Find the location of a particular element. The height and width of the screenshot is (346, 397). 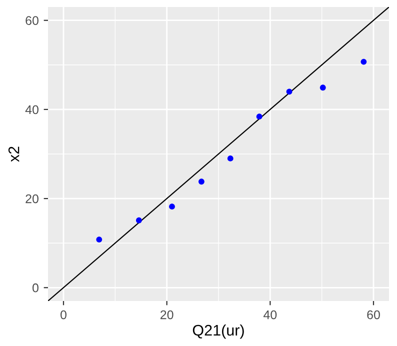

y-tick-label: 0 is located at coordinates (35, 287).